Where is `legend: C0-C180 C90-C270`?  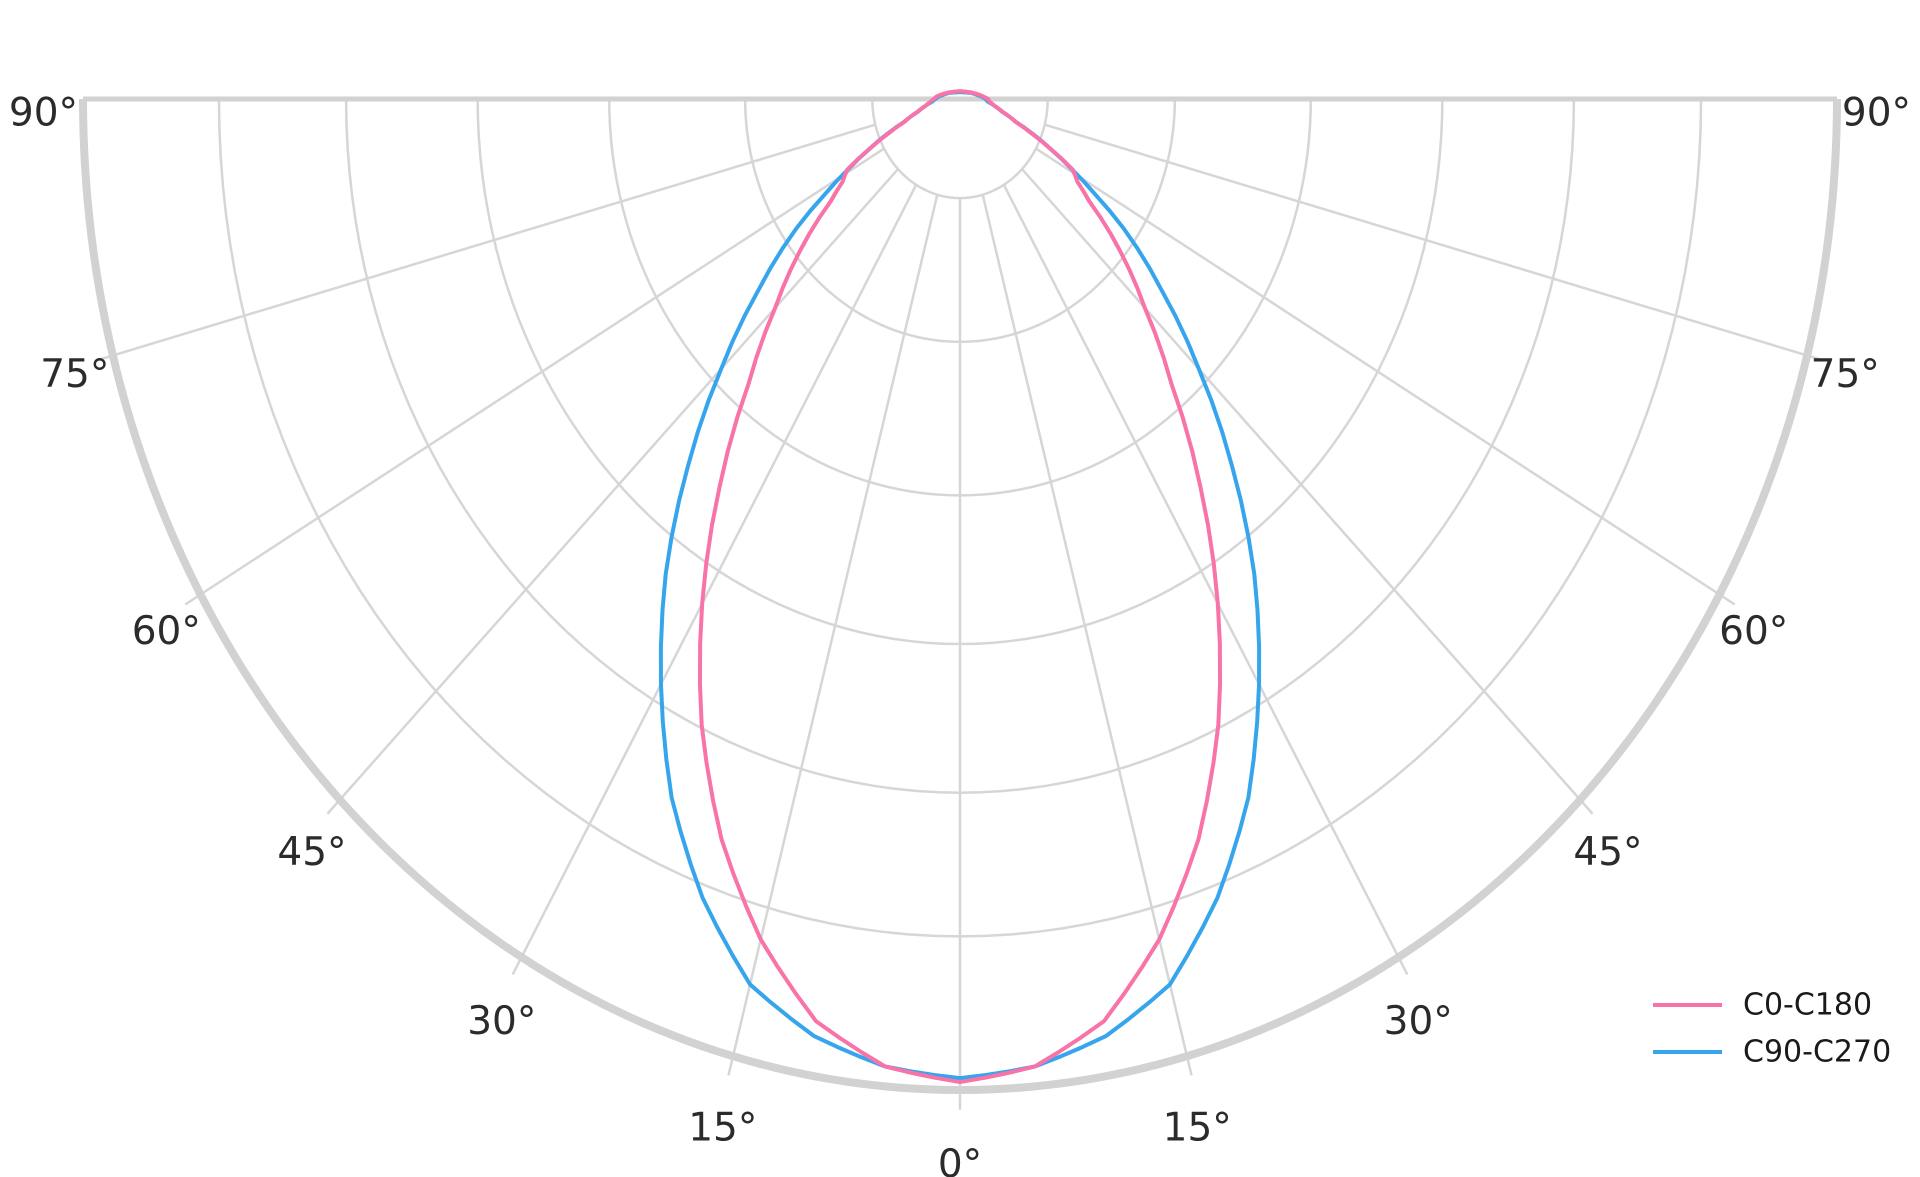 legend: C0-C180 C90-C270 is located at coordinates (1772, 1029).